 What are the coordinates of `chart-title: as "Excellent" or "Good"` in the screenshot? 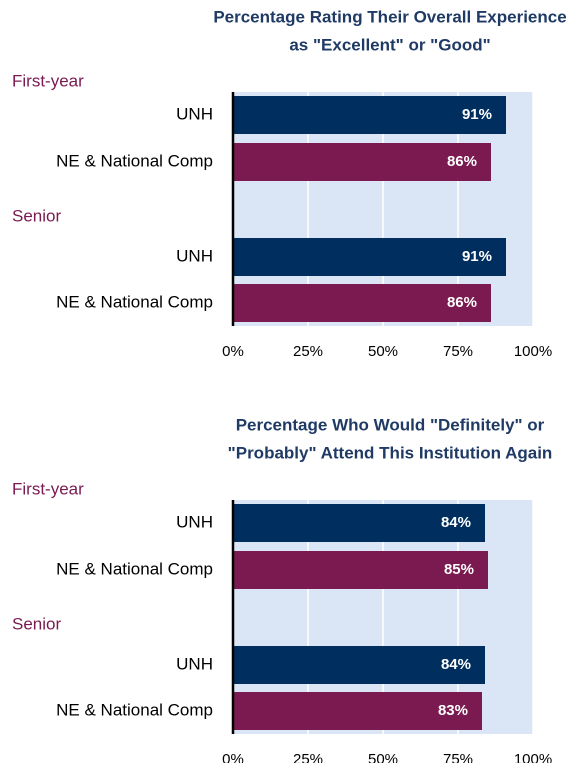 It's located at (389, 44).